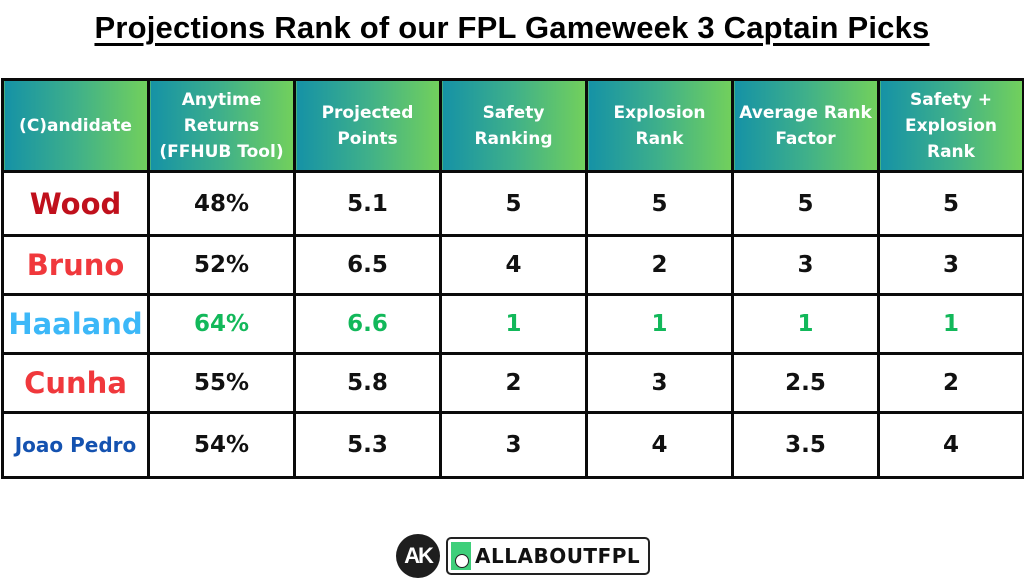 This screenshot has height=578, width=1024. I want to click on projected-points-cell: 6.6, so click(367, 324).